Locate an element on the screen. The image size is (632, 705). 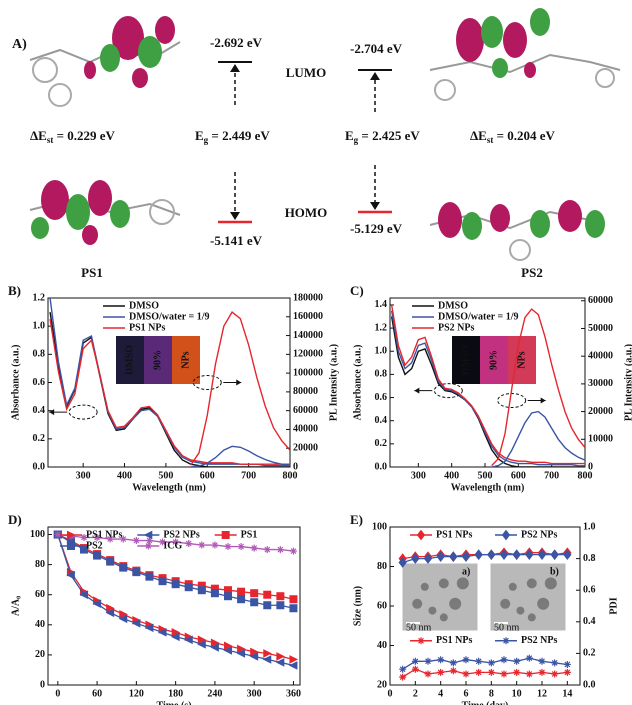
symbol: ΔE is located at coordinates (38, 135).